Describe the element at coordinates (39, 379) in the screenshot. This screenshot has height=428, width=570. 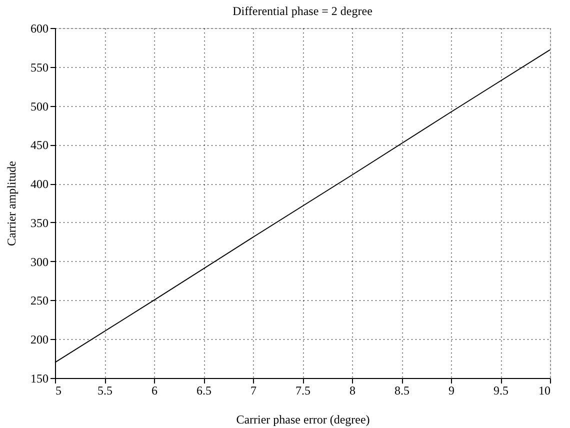
I see `y-tick-label: 150` at that location.